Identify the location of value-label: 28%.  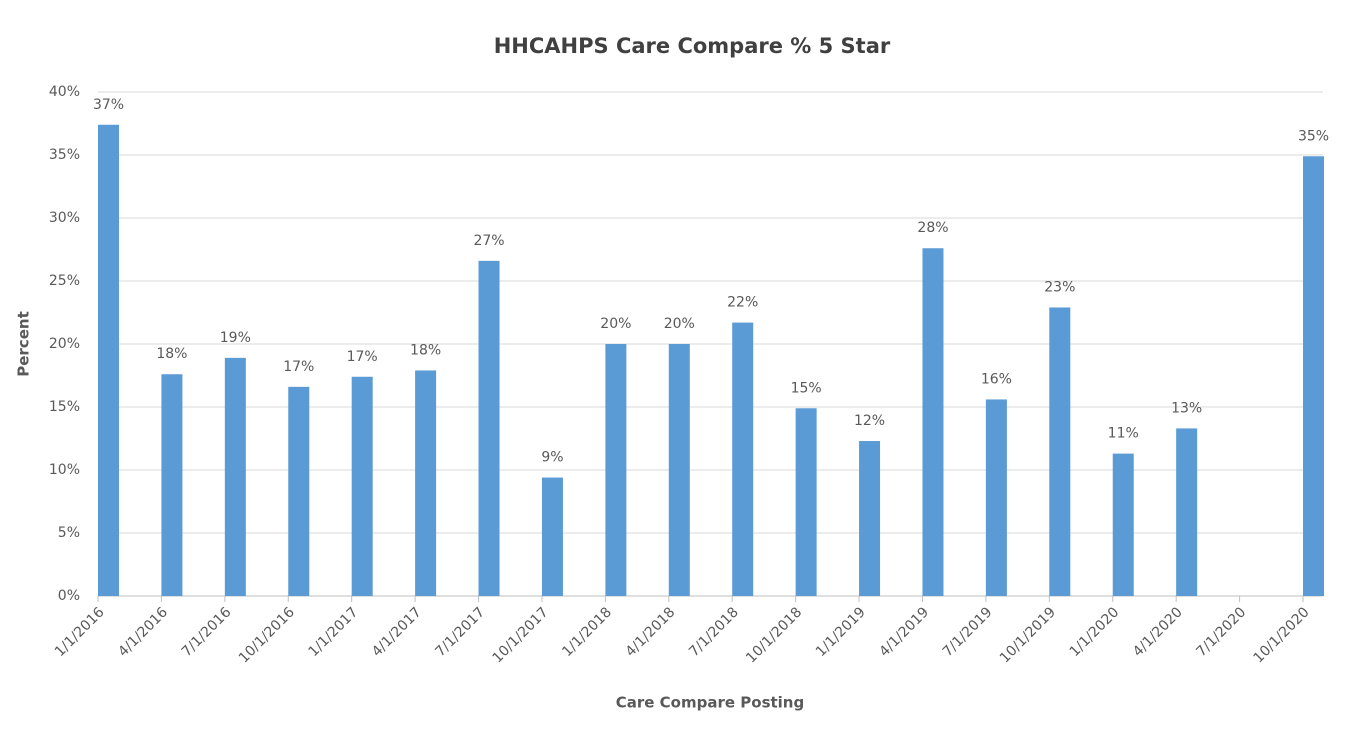
(932, 228).